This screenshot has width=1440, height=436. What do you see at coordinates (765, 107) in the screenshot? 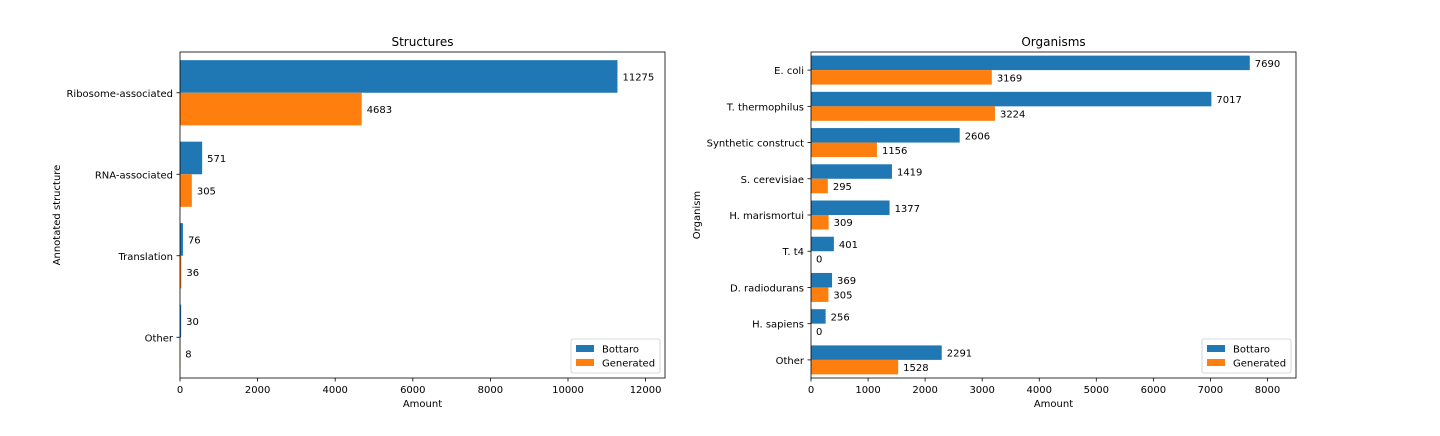
I see `y-tick-label: T. thermophilus` at bounding box center [765, 107].